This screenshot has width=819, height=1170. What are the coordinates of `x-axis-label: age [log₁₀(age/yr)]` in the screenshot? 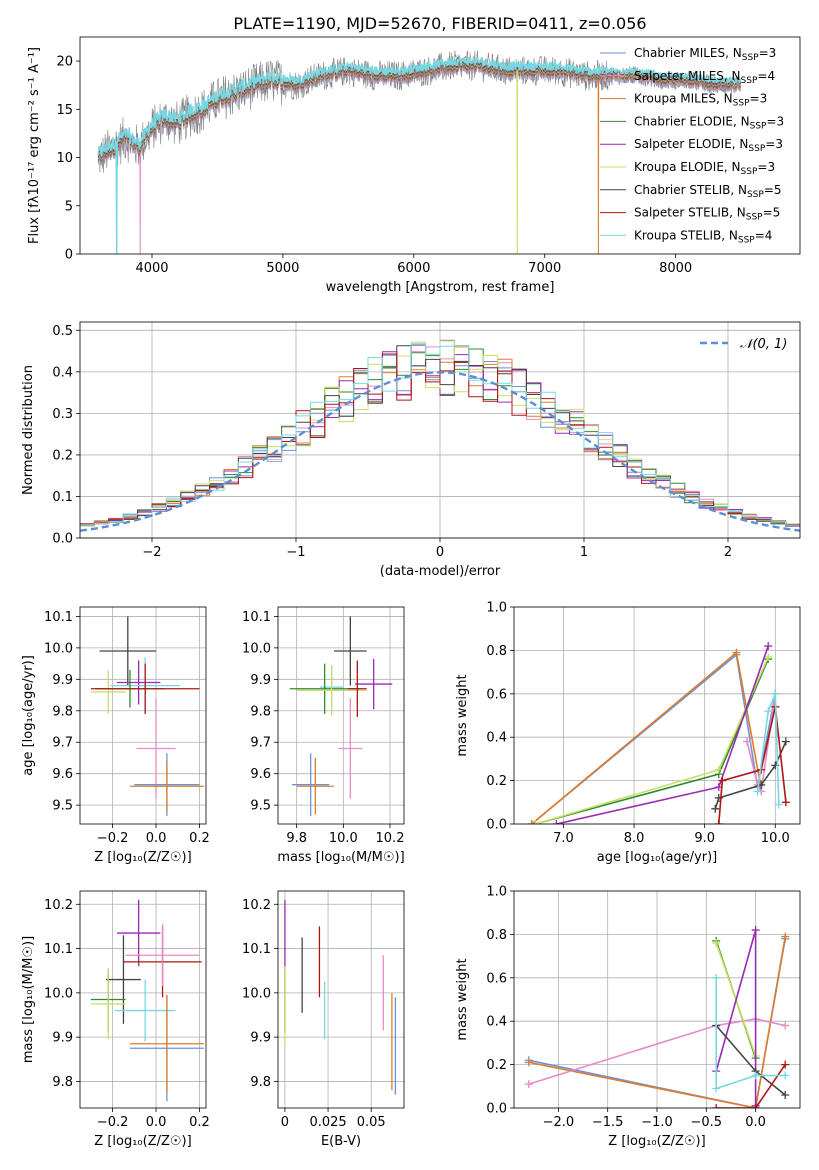 It's located at (657, 857).